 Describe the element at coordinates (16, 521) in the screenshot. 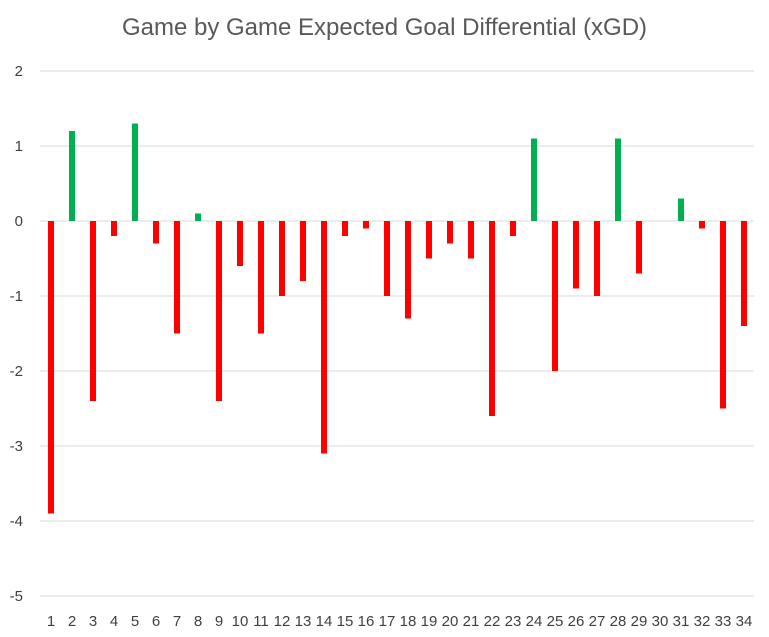

I see `y-tick-label: -4` at that location.